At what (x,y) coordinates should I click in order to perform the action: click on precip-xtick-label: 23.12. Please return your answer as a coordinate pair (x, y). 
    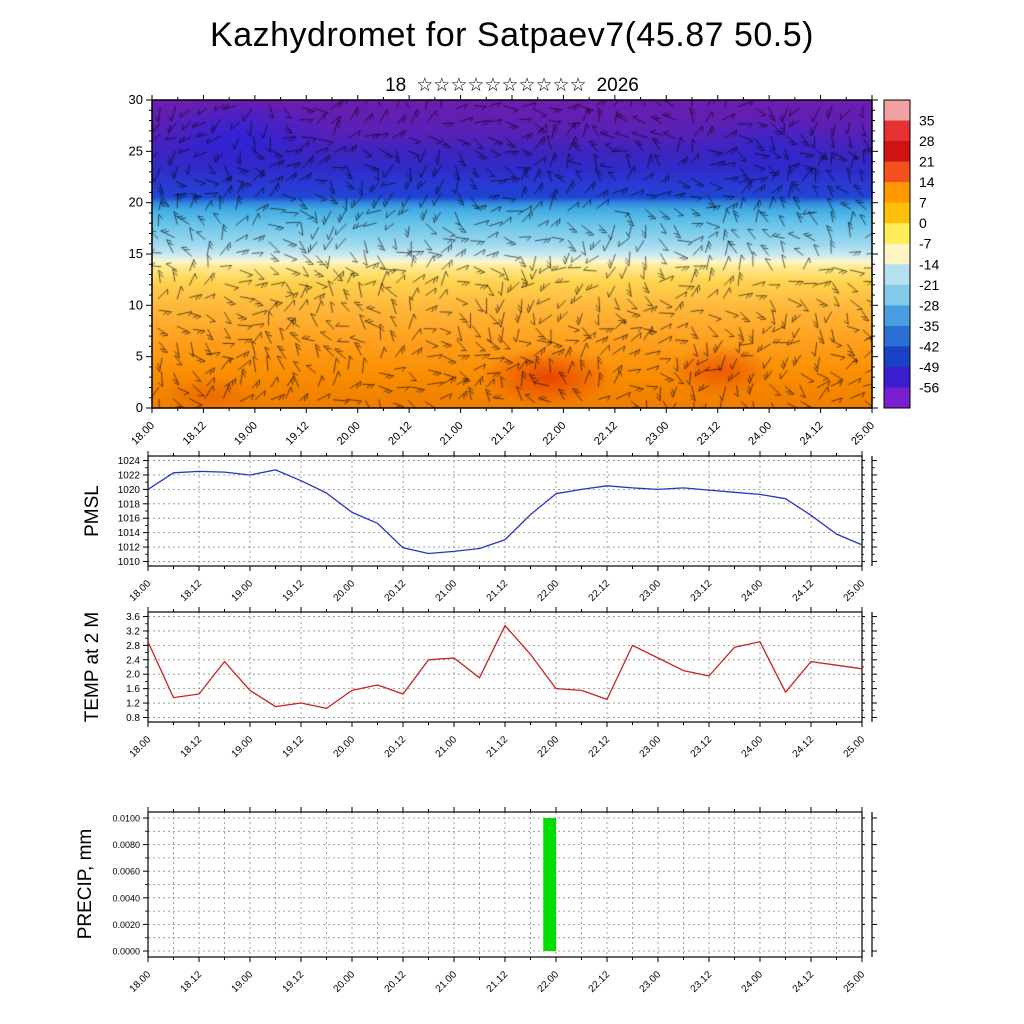
    Looking at the image, I should click on (702, 982).